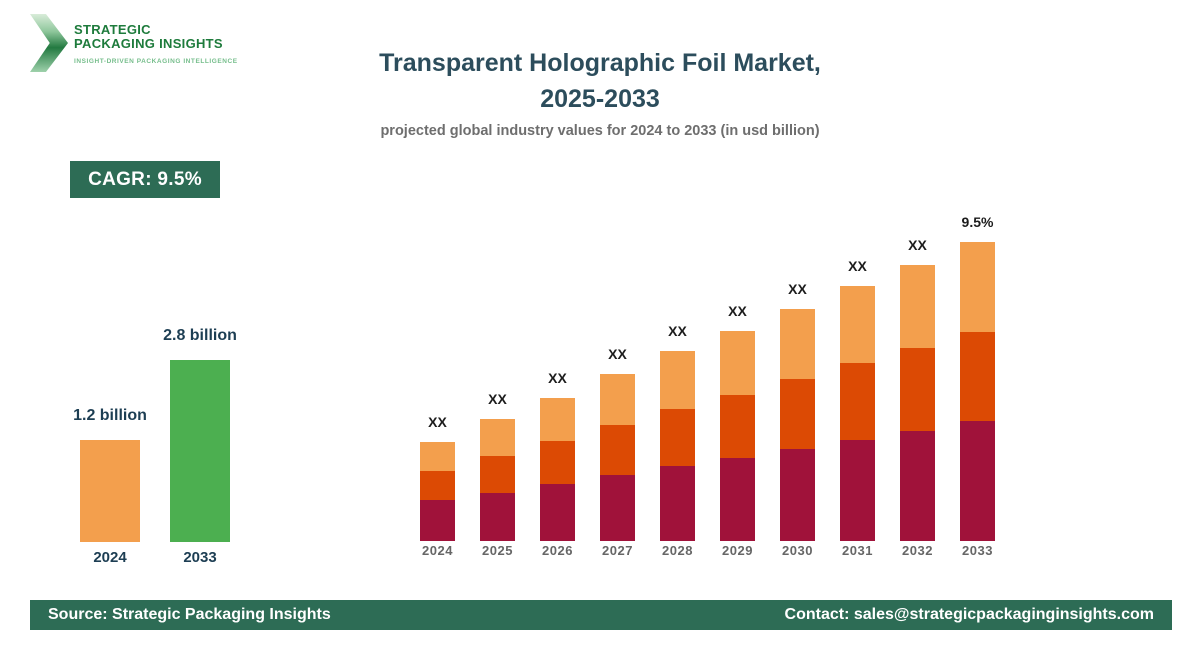 This screenshot has width=1200, height=650. I want to click on bar-top-label: 9.5%, so click(977, 222).